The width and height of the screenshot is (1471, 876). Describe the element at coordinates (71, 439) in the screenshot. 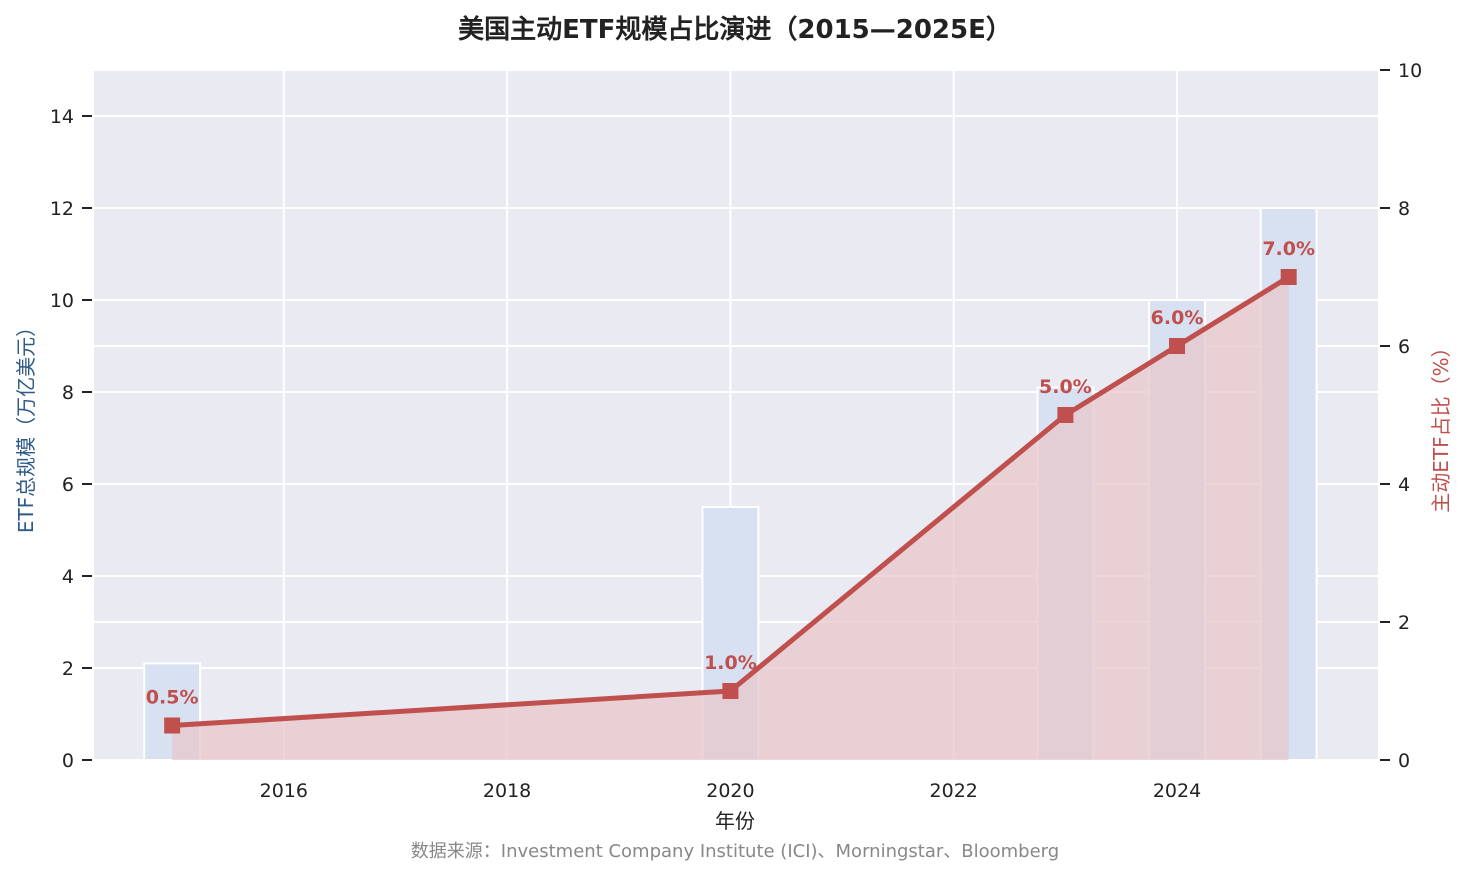

I see `left-y-axis: 0 2 4 6 8 10 12 14` at that location.